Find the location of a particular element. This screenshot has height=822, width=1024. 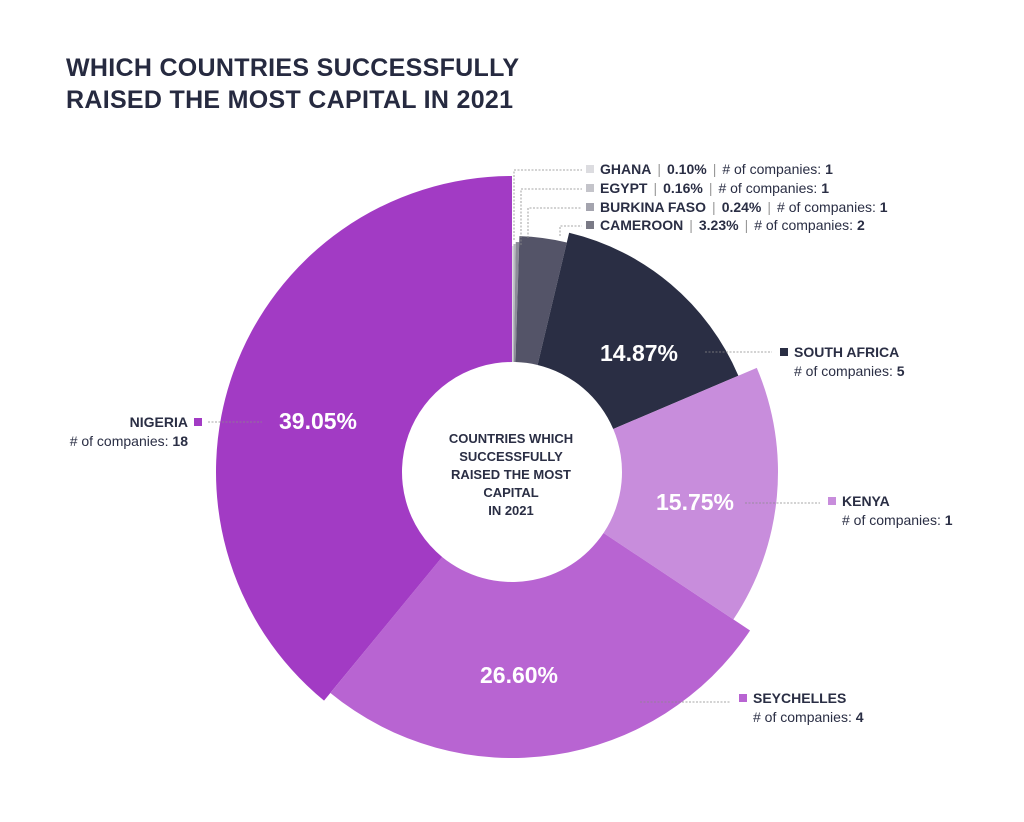

legend-pct: 0.24% is located at coordinates (741, 207).